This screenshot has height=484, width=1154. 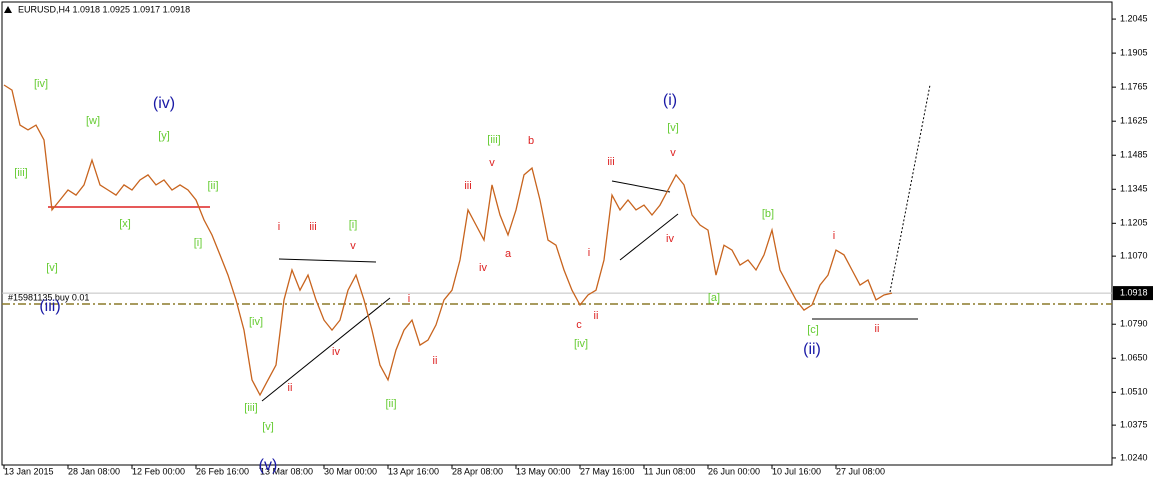 What do you see at coordinates (734, 471) in the screenshot?
I see `x-tick-label: 26 Jun 00:00` at bounding box center [734, 471].